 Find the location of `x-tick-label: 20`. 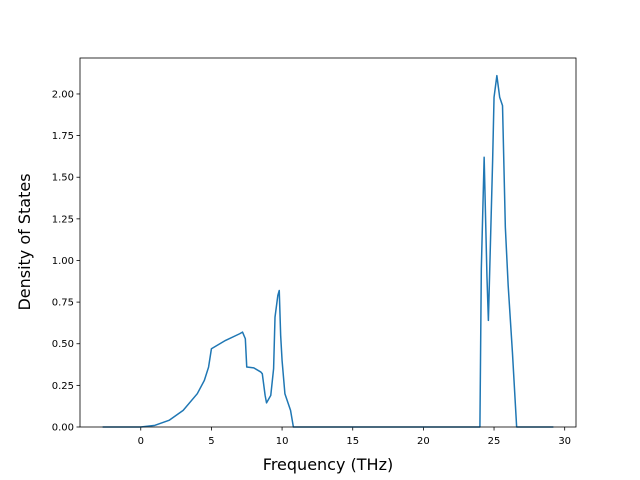

x-tick-label: 20 is located at coordinates (423, 441).